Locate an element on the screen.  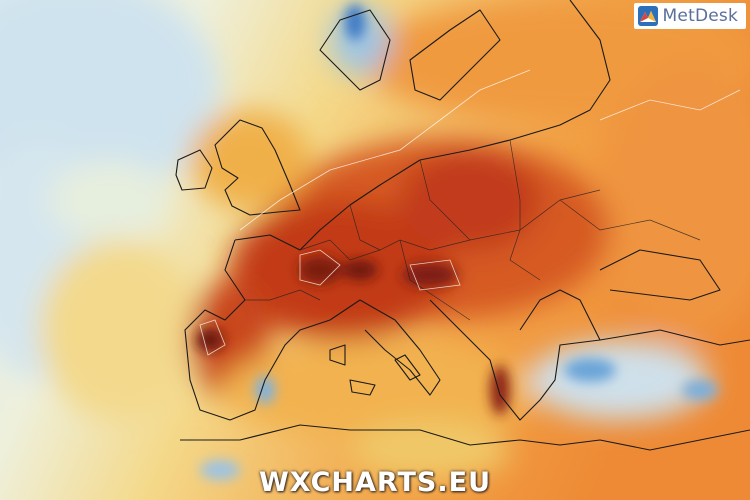
metdesk-logo: MetDesk is located at coordinates (689, 16).